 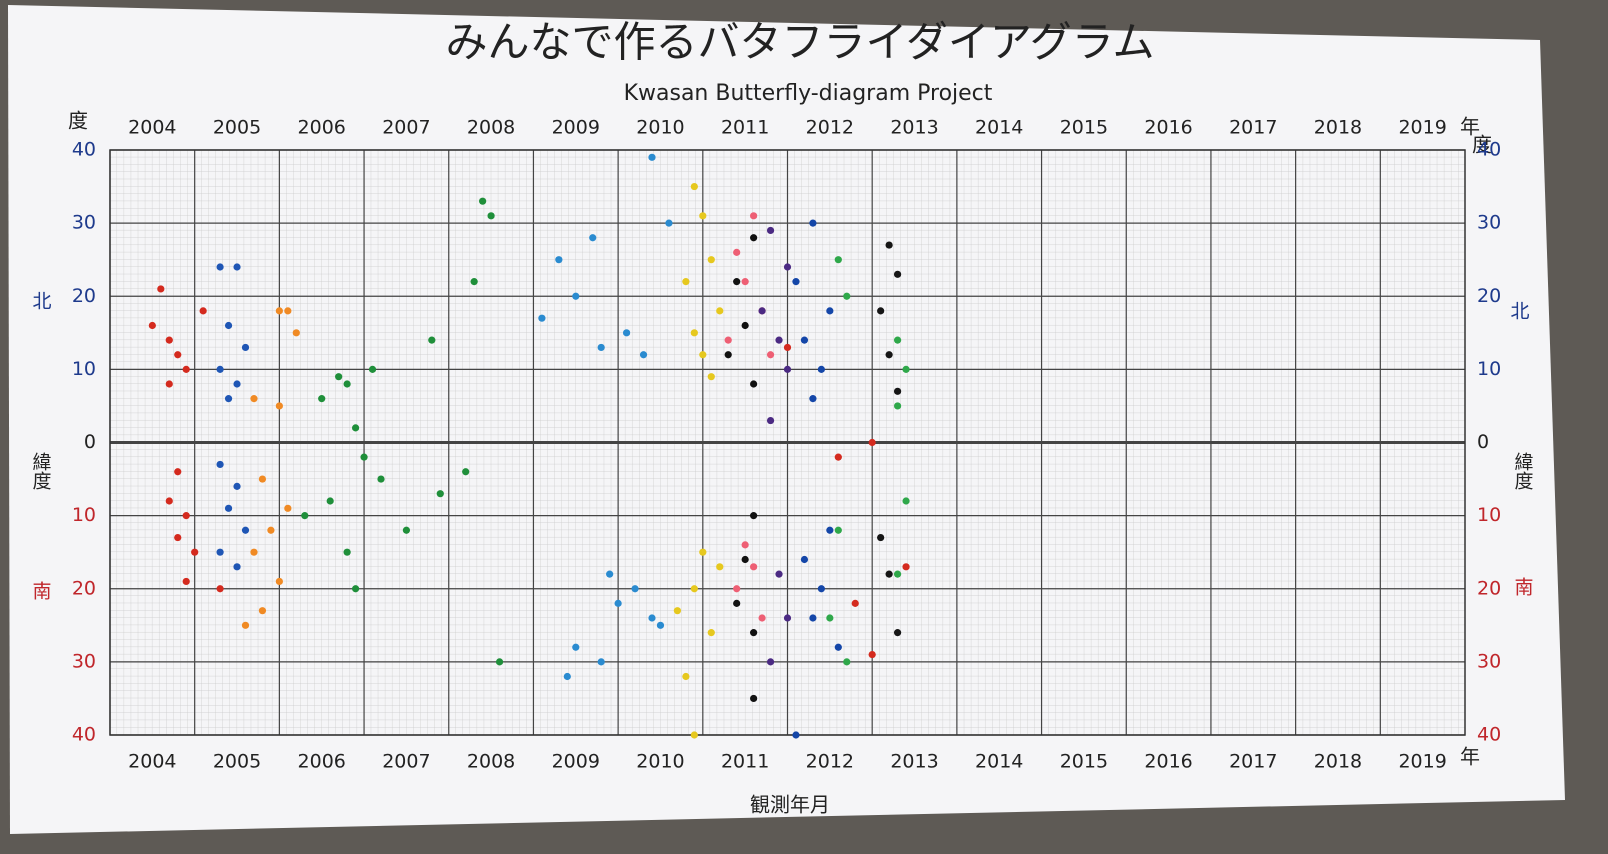 I want to click on y-unit: 度, so click(x=1482, y=145).